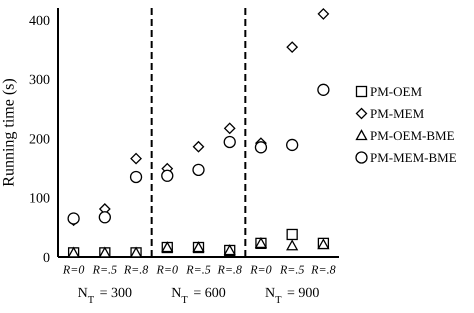 This screenshot has width=474, height=313. What do you see at coordinates (39, 80) in the screenshot?
I see `y-tick-label: 300` at bounding box center [39, 80].